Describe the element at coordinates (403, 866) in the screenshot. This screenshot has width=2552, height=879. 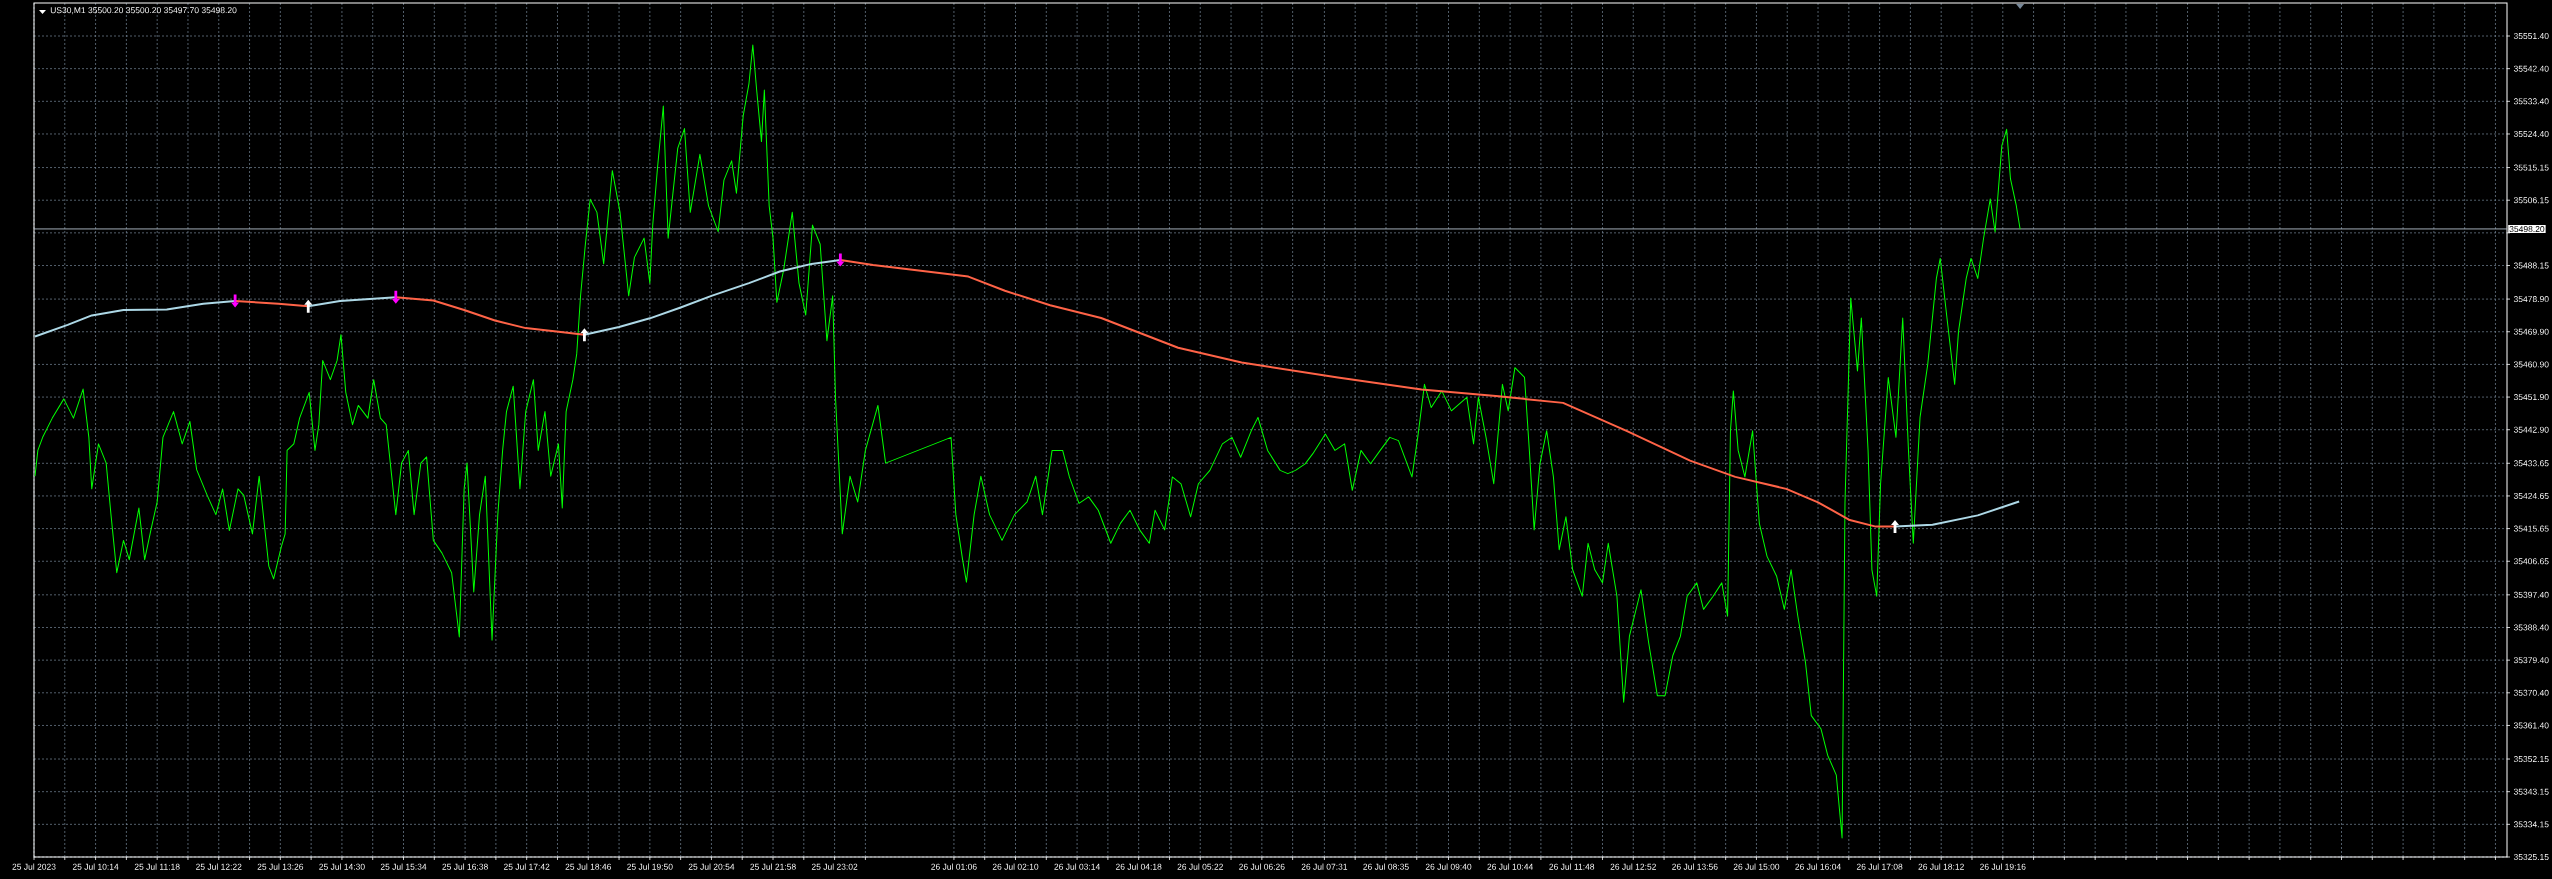
I see `x-tick-label: 25 Jul 15:34` at that location.